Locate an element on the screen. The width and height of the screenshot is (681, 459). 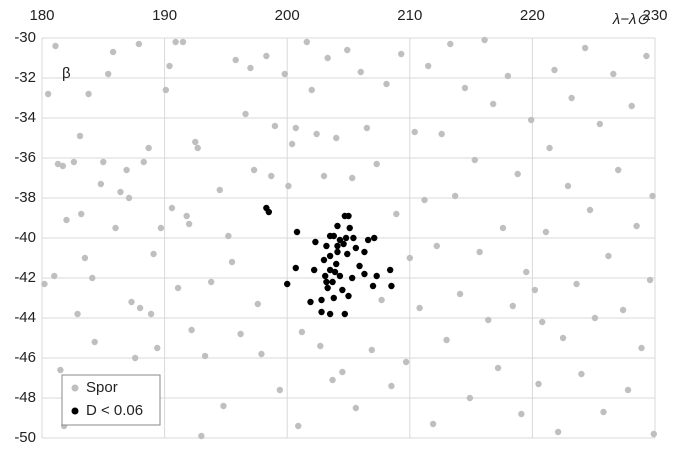
legend-box is located at coordinates (111, 400).